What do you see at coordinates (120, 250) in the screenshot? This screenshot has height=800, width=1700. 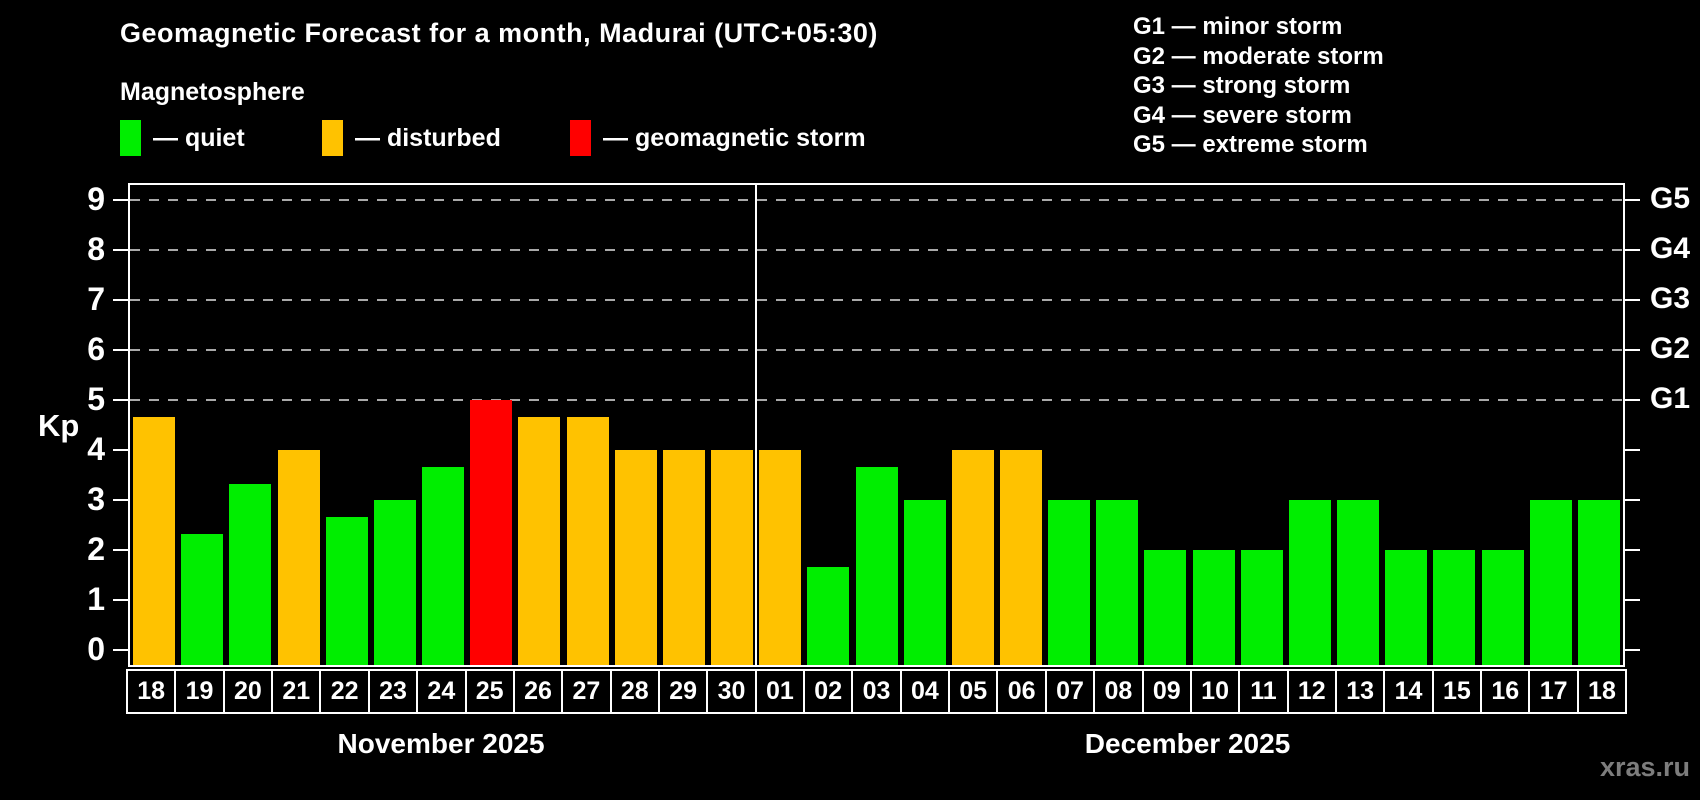 I see `left-tick-kp8` at bounding box center [120, 250].